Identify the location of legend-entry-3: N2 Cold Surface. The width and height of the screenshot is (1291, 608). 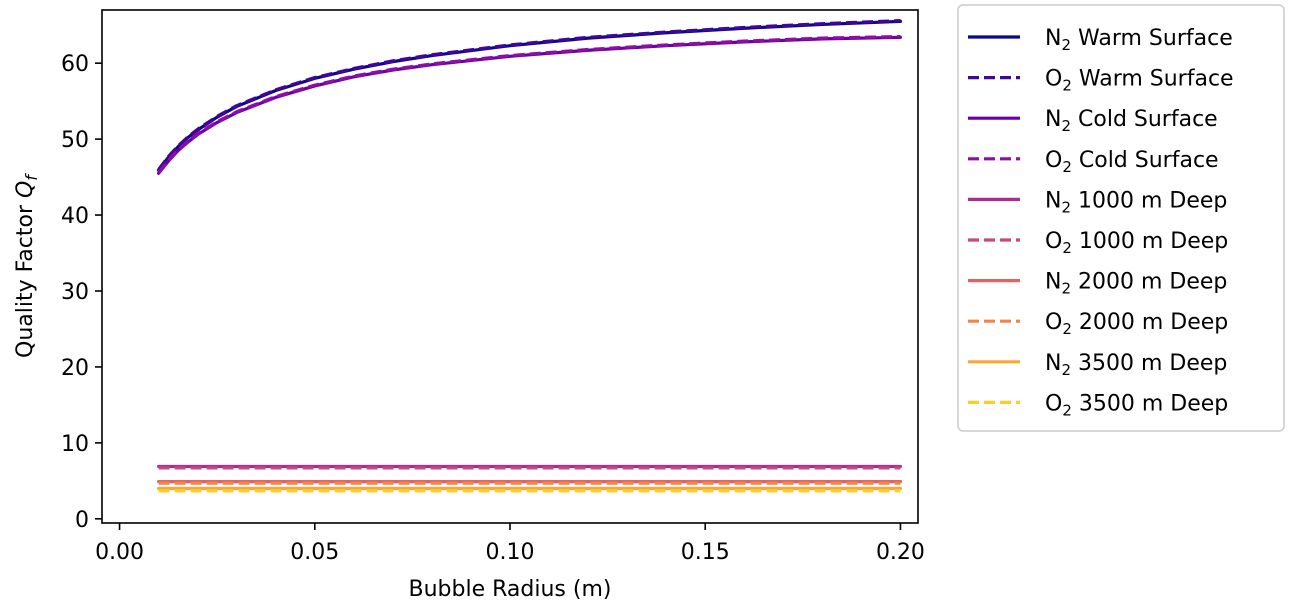
(1093, 121).